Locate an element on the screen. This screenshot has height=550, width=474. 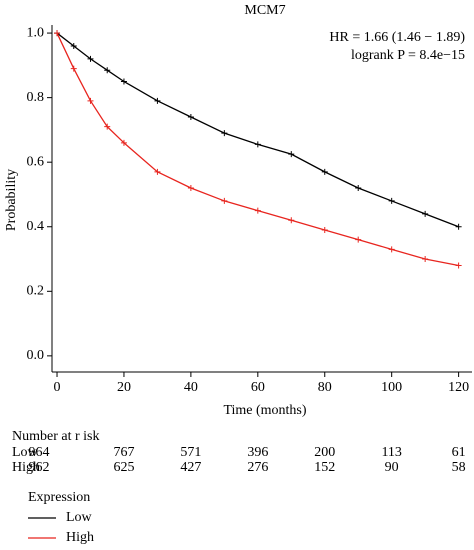
risk-value: 767 is located at coordinates (123, 452).